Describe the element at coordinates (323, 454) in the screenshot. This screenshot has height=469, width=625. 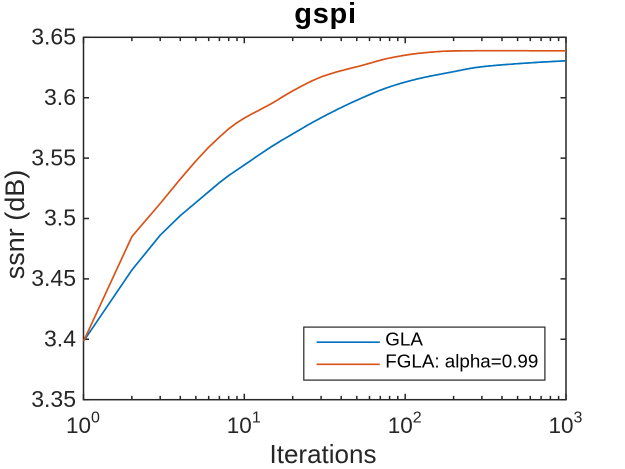
I see `svg-text: Iterations` at that location.